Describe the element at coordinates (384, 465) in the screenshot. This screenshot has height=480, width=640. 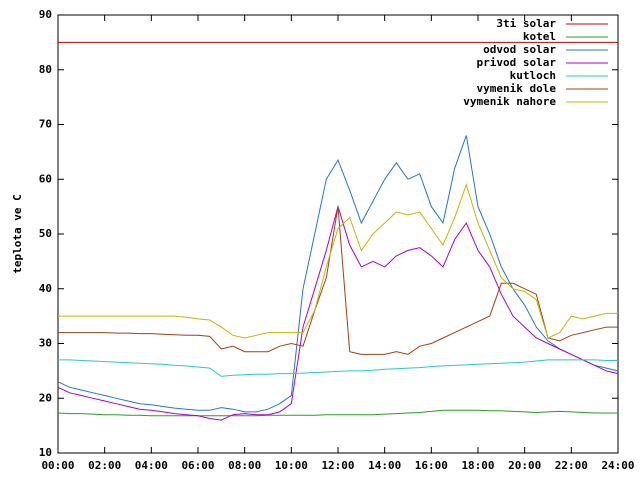
I see `x-tick-label: 14:00` at that location.